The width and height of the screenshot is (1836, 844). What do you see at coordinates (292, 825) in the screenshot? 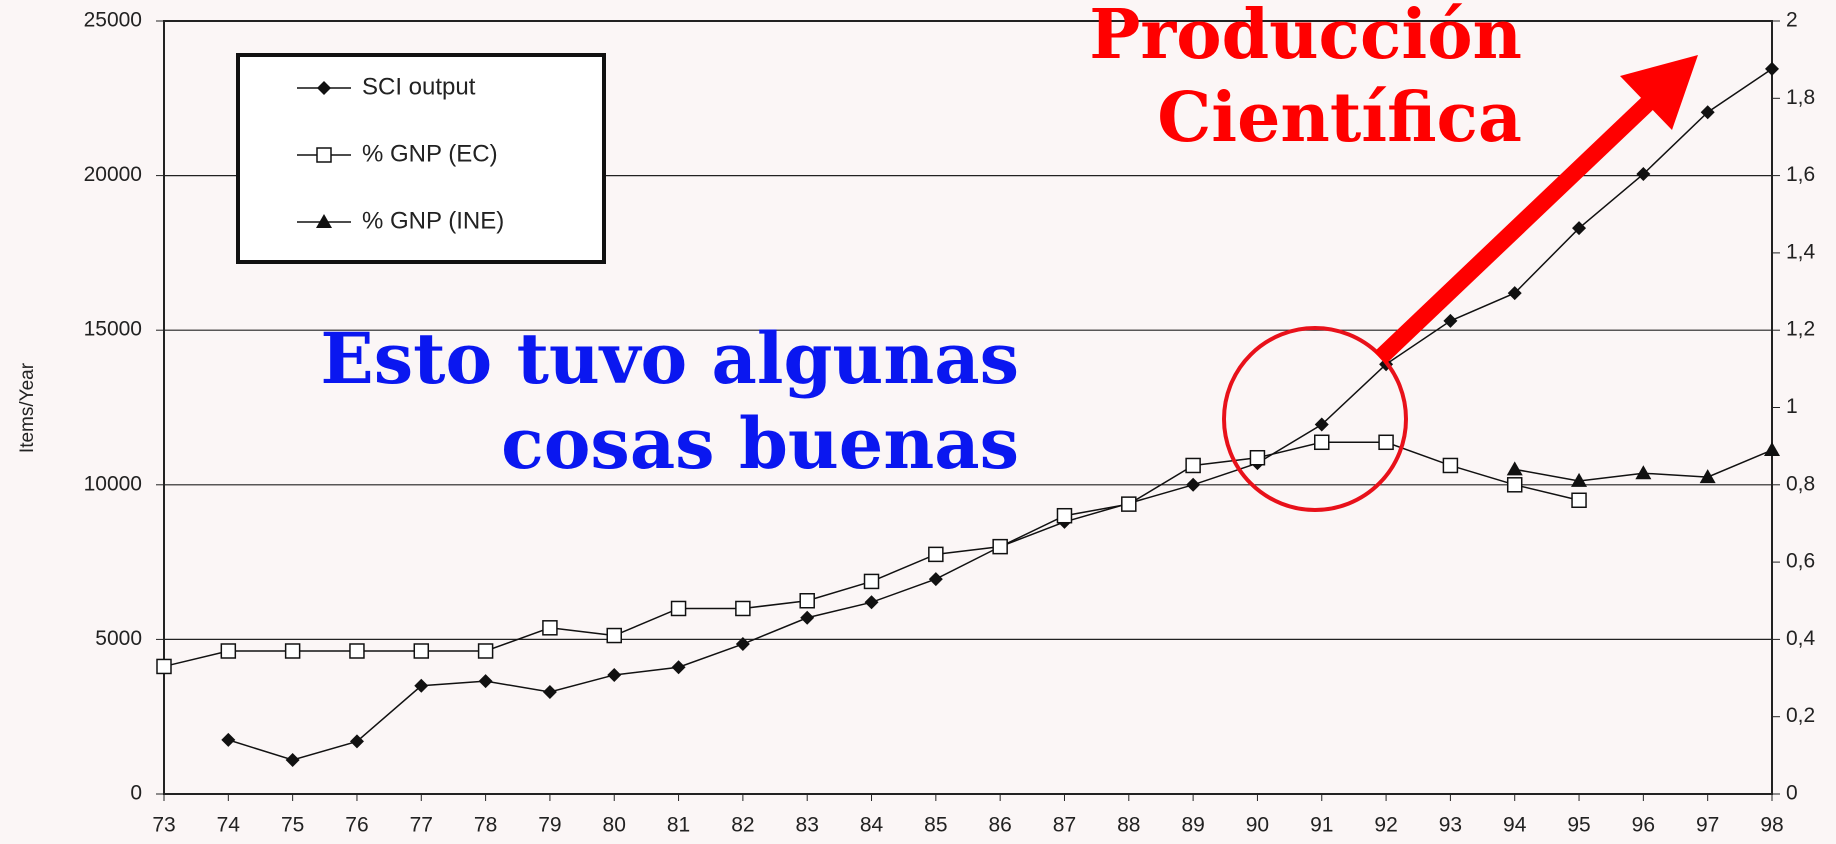
I see `x-tick-label: 75` at bounding box center [292, 825].